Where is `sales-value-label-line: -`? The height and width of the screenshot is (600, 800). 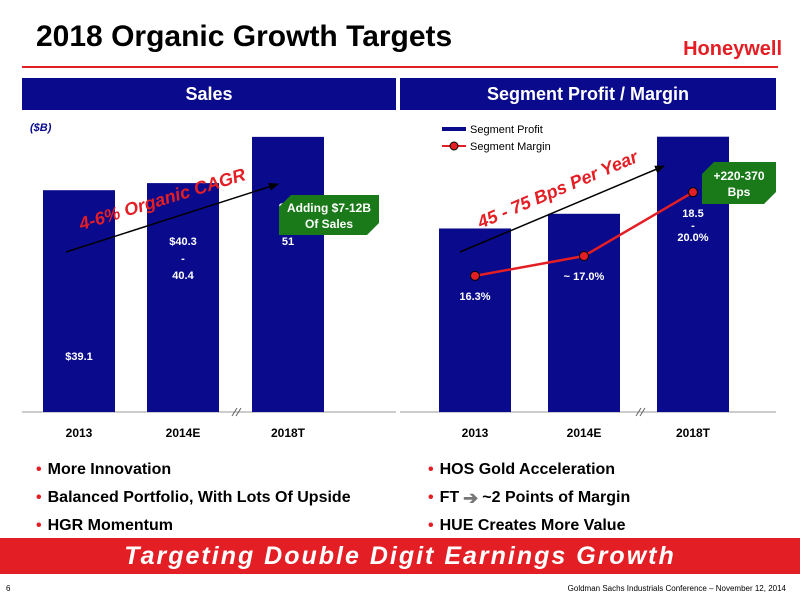
sales-value-label-line: - is located at coordinates (183, 259).